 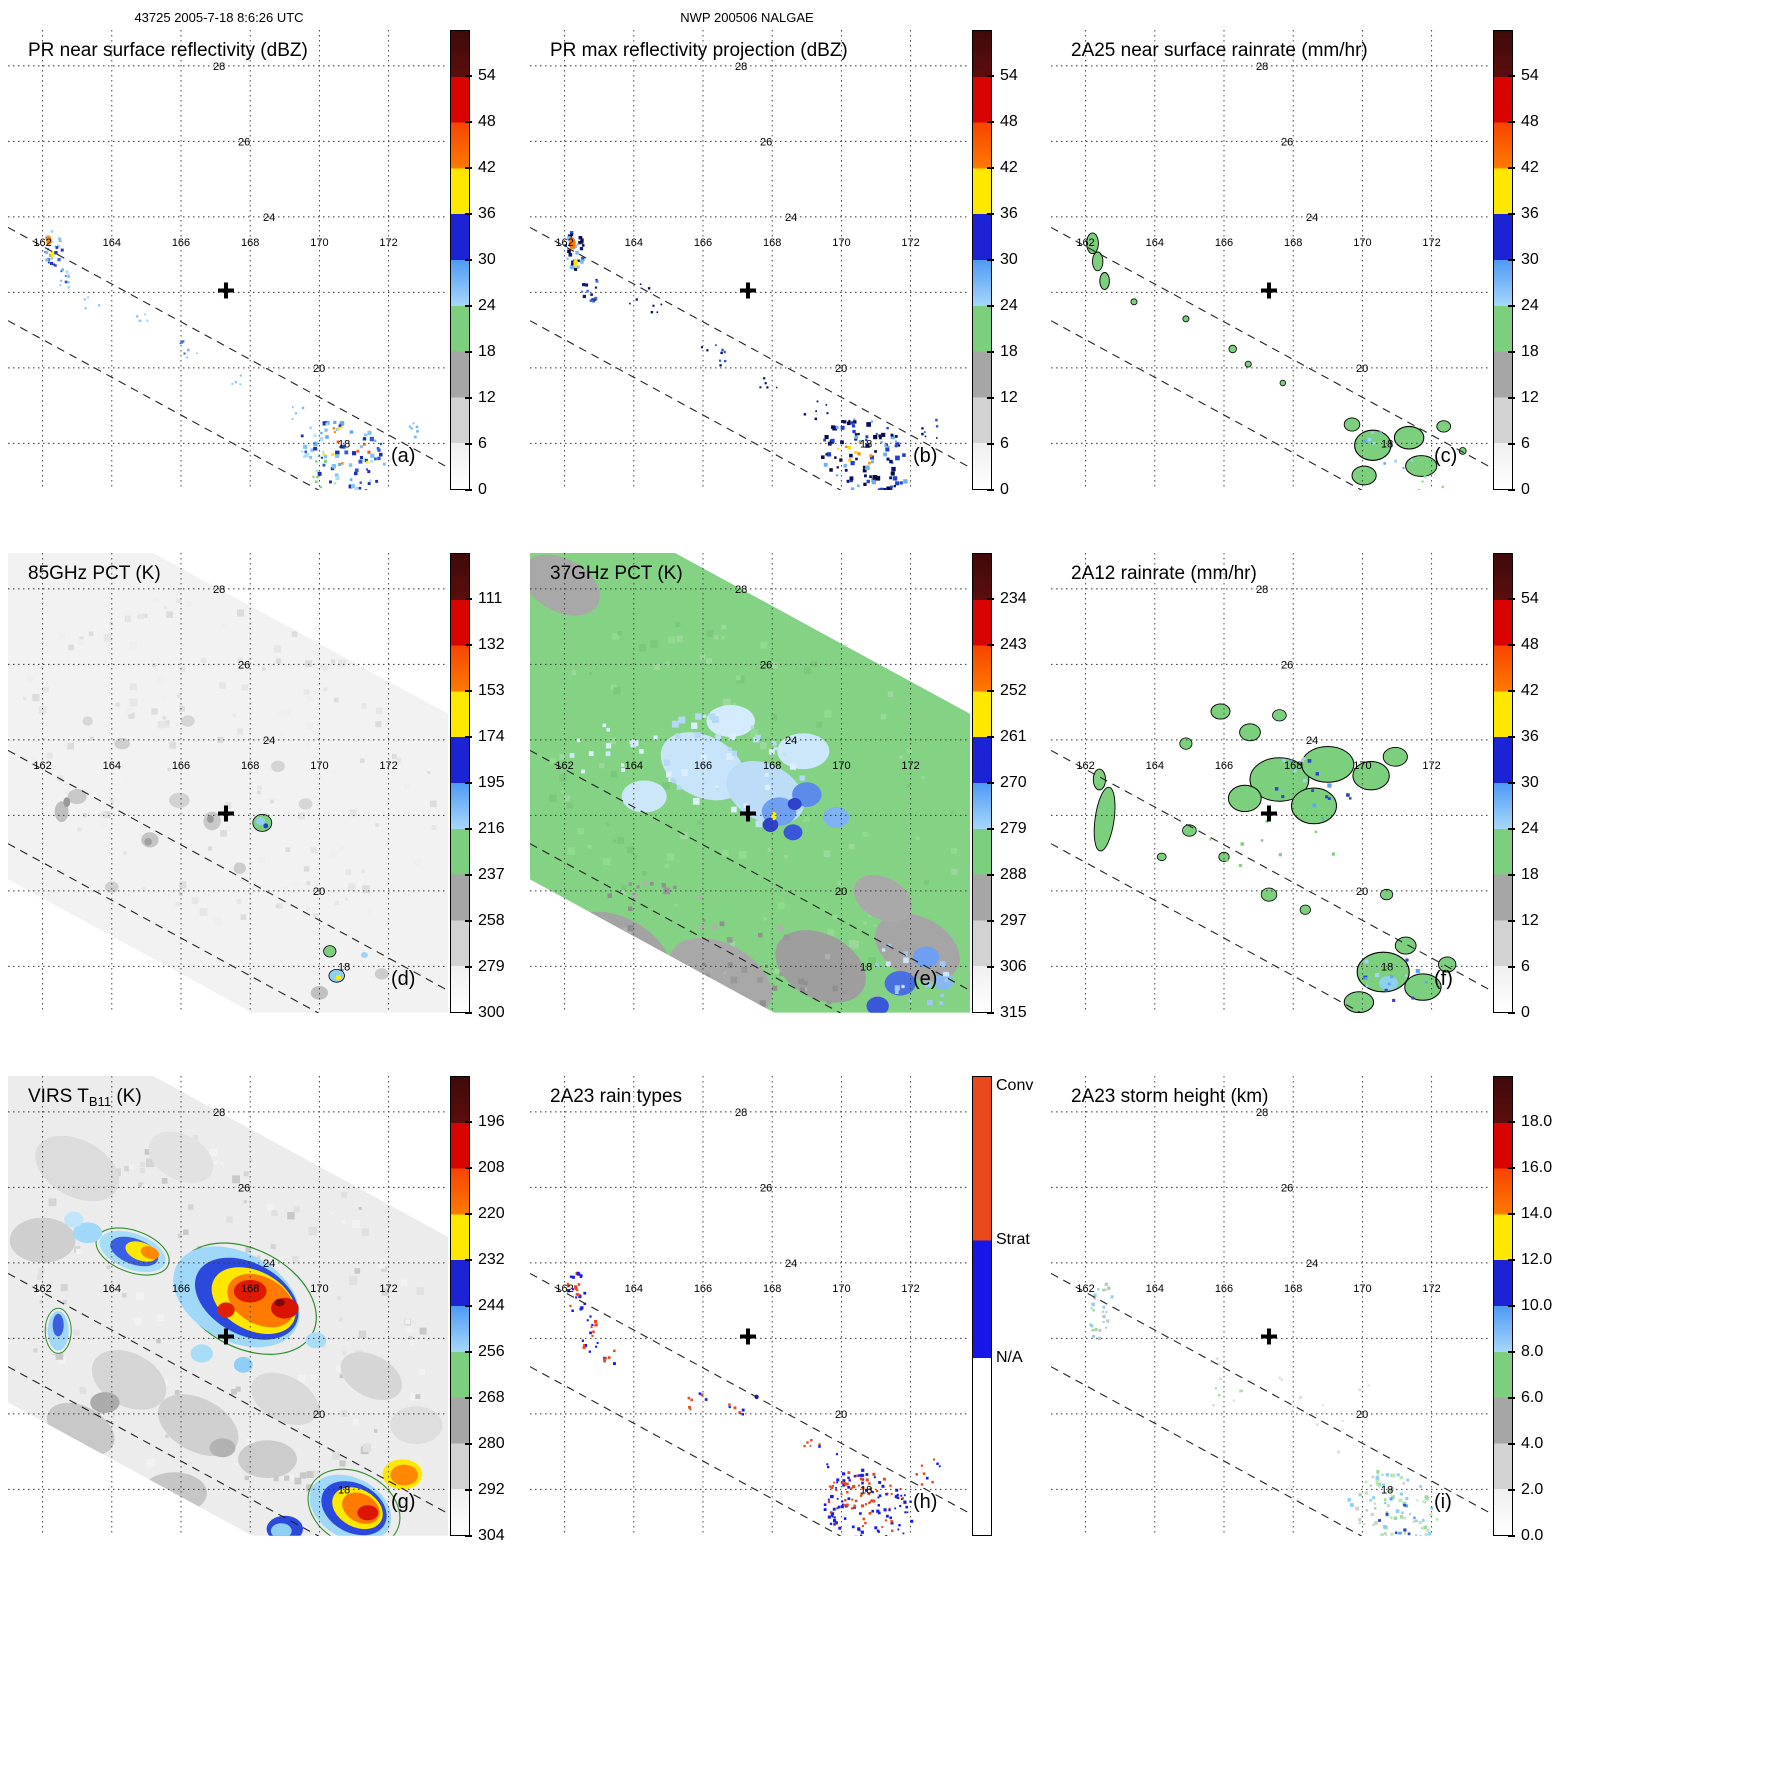 I want to click on lon-label: 164, so click(x=634, y=1289).